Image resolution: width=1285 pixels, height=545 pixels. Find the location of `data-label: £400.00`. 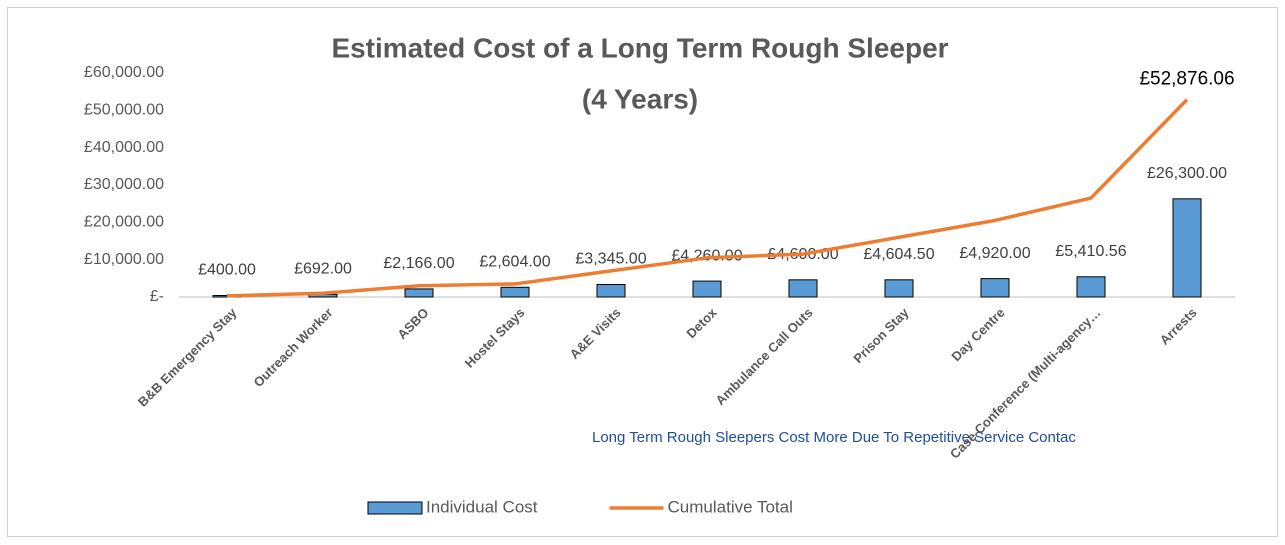

data-label: £400.00 is located at coordinates (227, 270).